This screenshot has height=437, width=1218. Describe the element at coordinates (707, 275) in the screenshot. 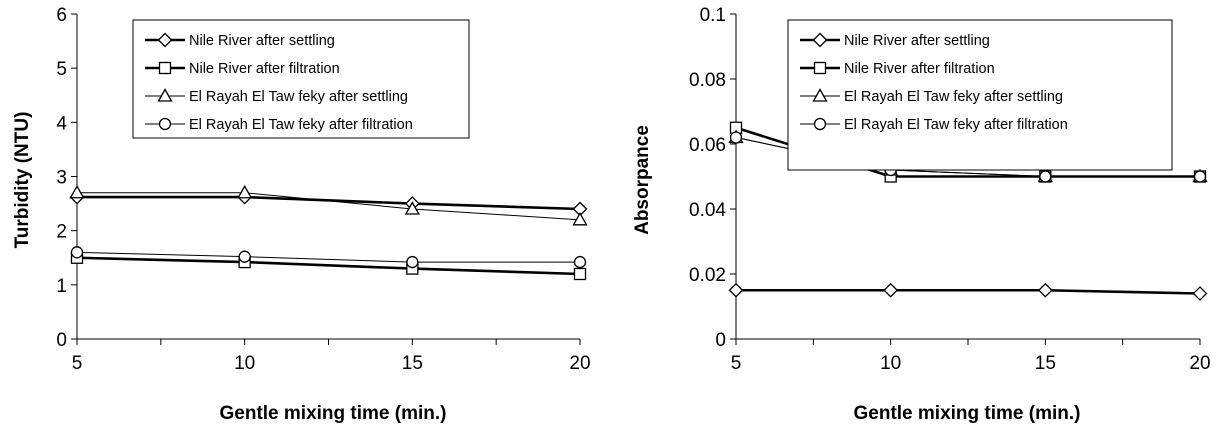

I see `y-tick-label: 0.02` at that location.